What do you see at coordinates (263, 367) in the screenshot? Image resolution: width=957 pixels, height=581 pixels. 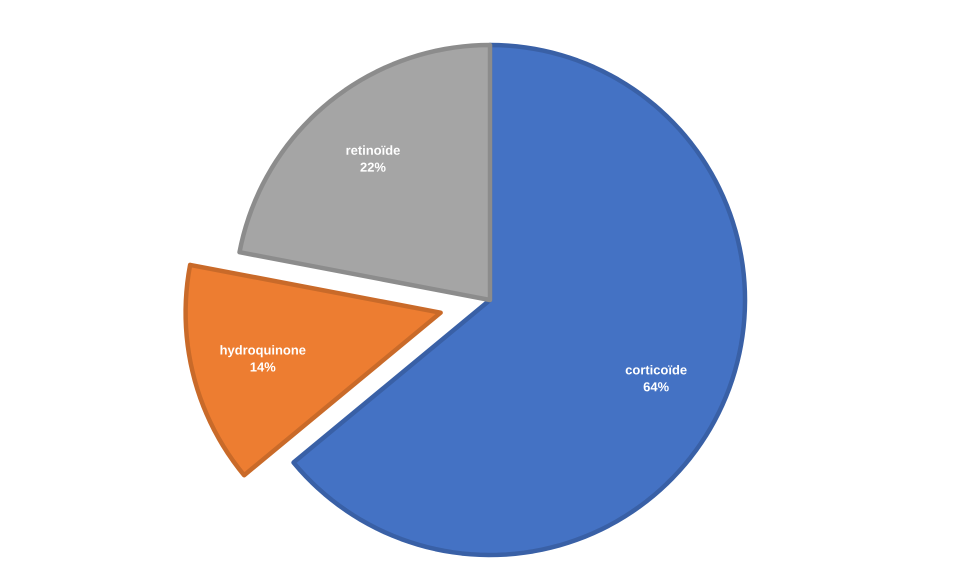 I see `data-label: 14%` at bounding box center [263, 367].